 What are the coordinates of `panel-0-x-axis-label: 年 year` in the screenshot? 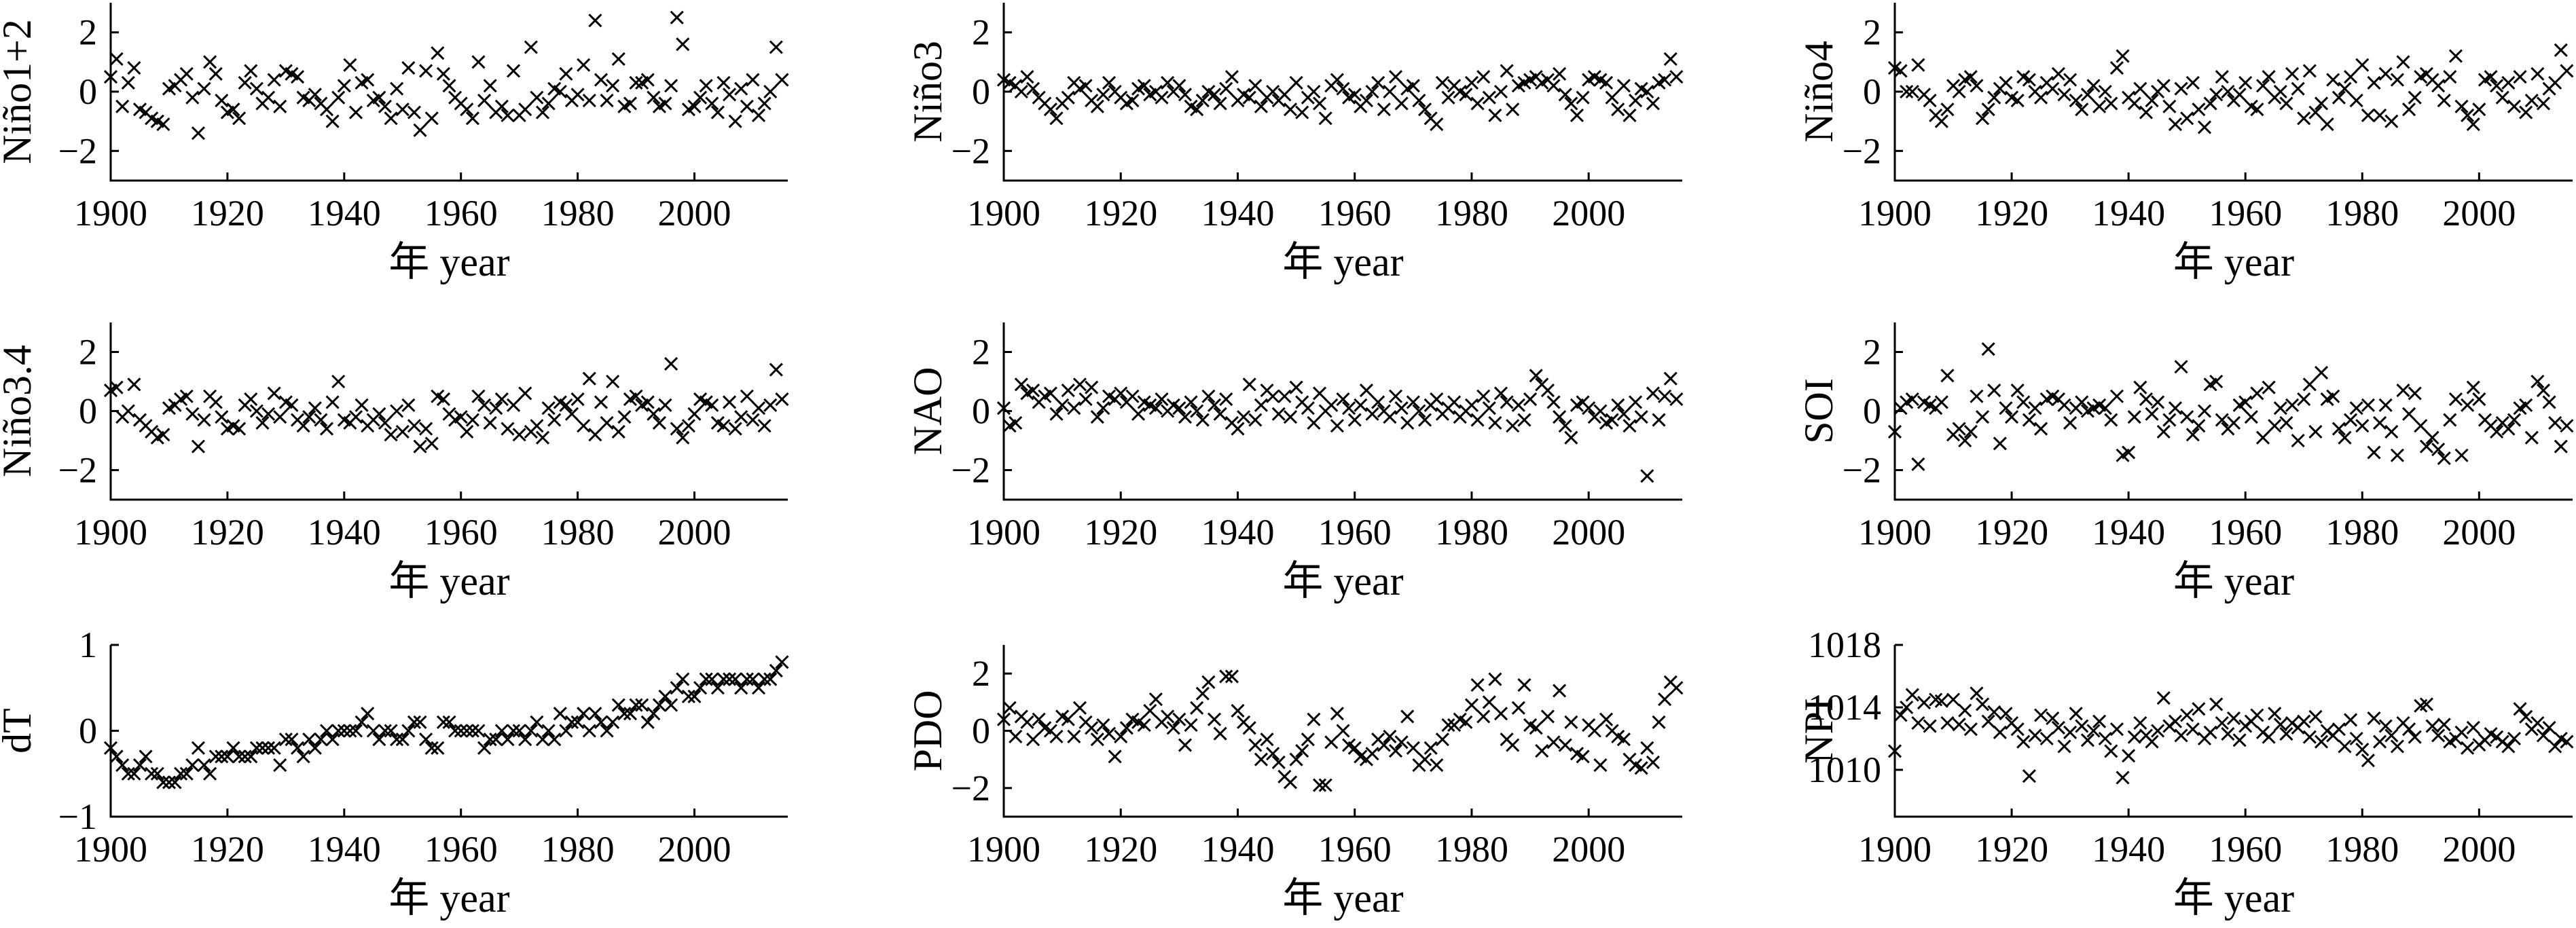 It's located at (448, 262).